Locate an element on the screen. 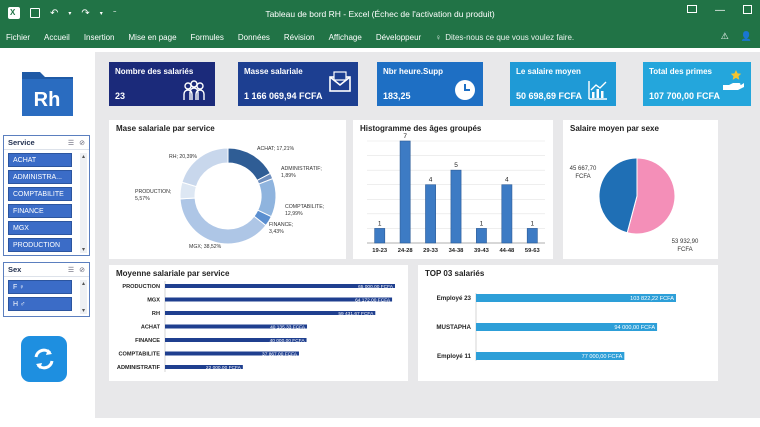  tab-donnees: Données is located at coordinates (253, 37).